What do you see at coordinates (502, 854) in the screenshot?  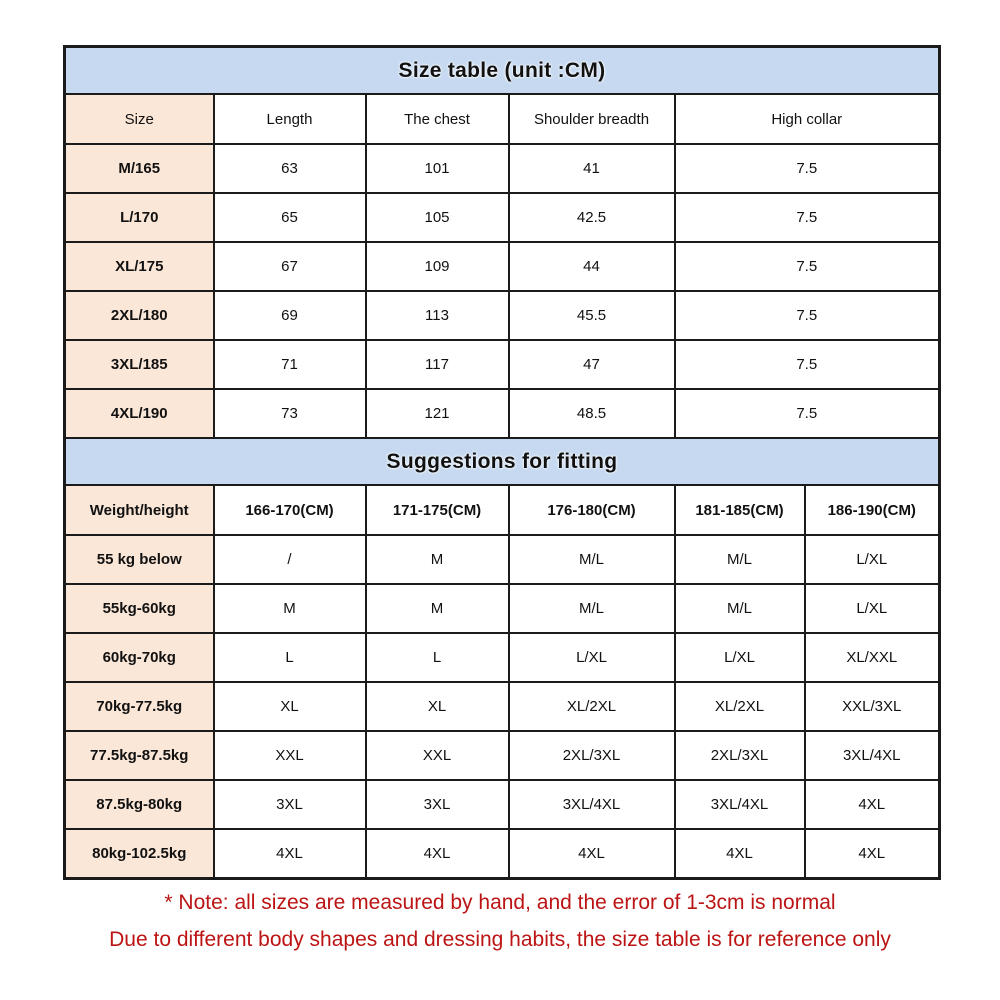 I see `fitting-row-80-102-5: 80kg-102.5kg 4XL 4XL 4XL 4XL 4XL` at bounding box center [502, 854].